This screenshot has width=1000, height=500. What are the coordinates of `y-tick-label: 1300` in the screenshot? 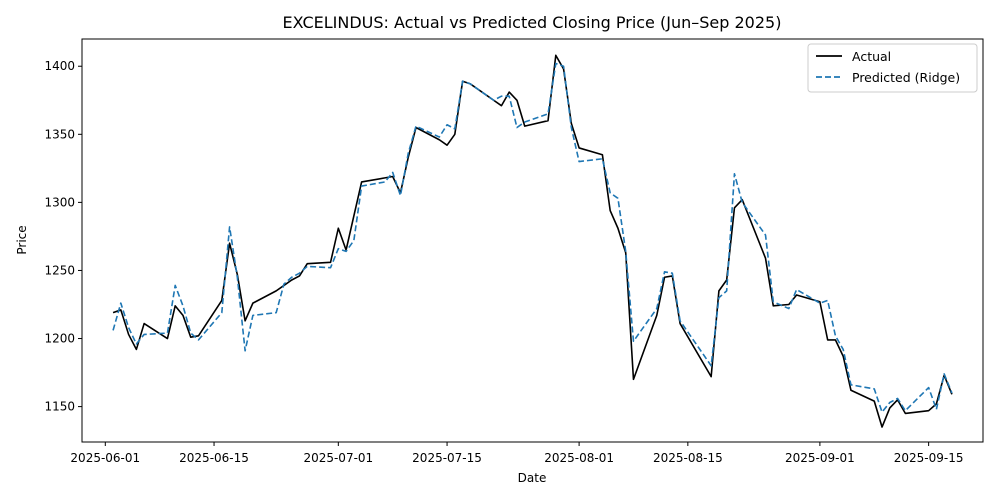 It's located at (59, 202).